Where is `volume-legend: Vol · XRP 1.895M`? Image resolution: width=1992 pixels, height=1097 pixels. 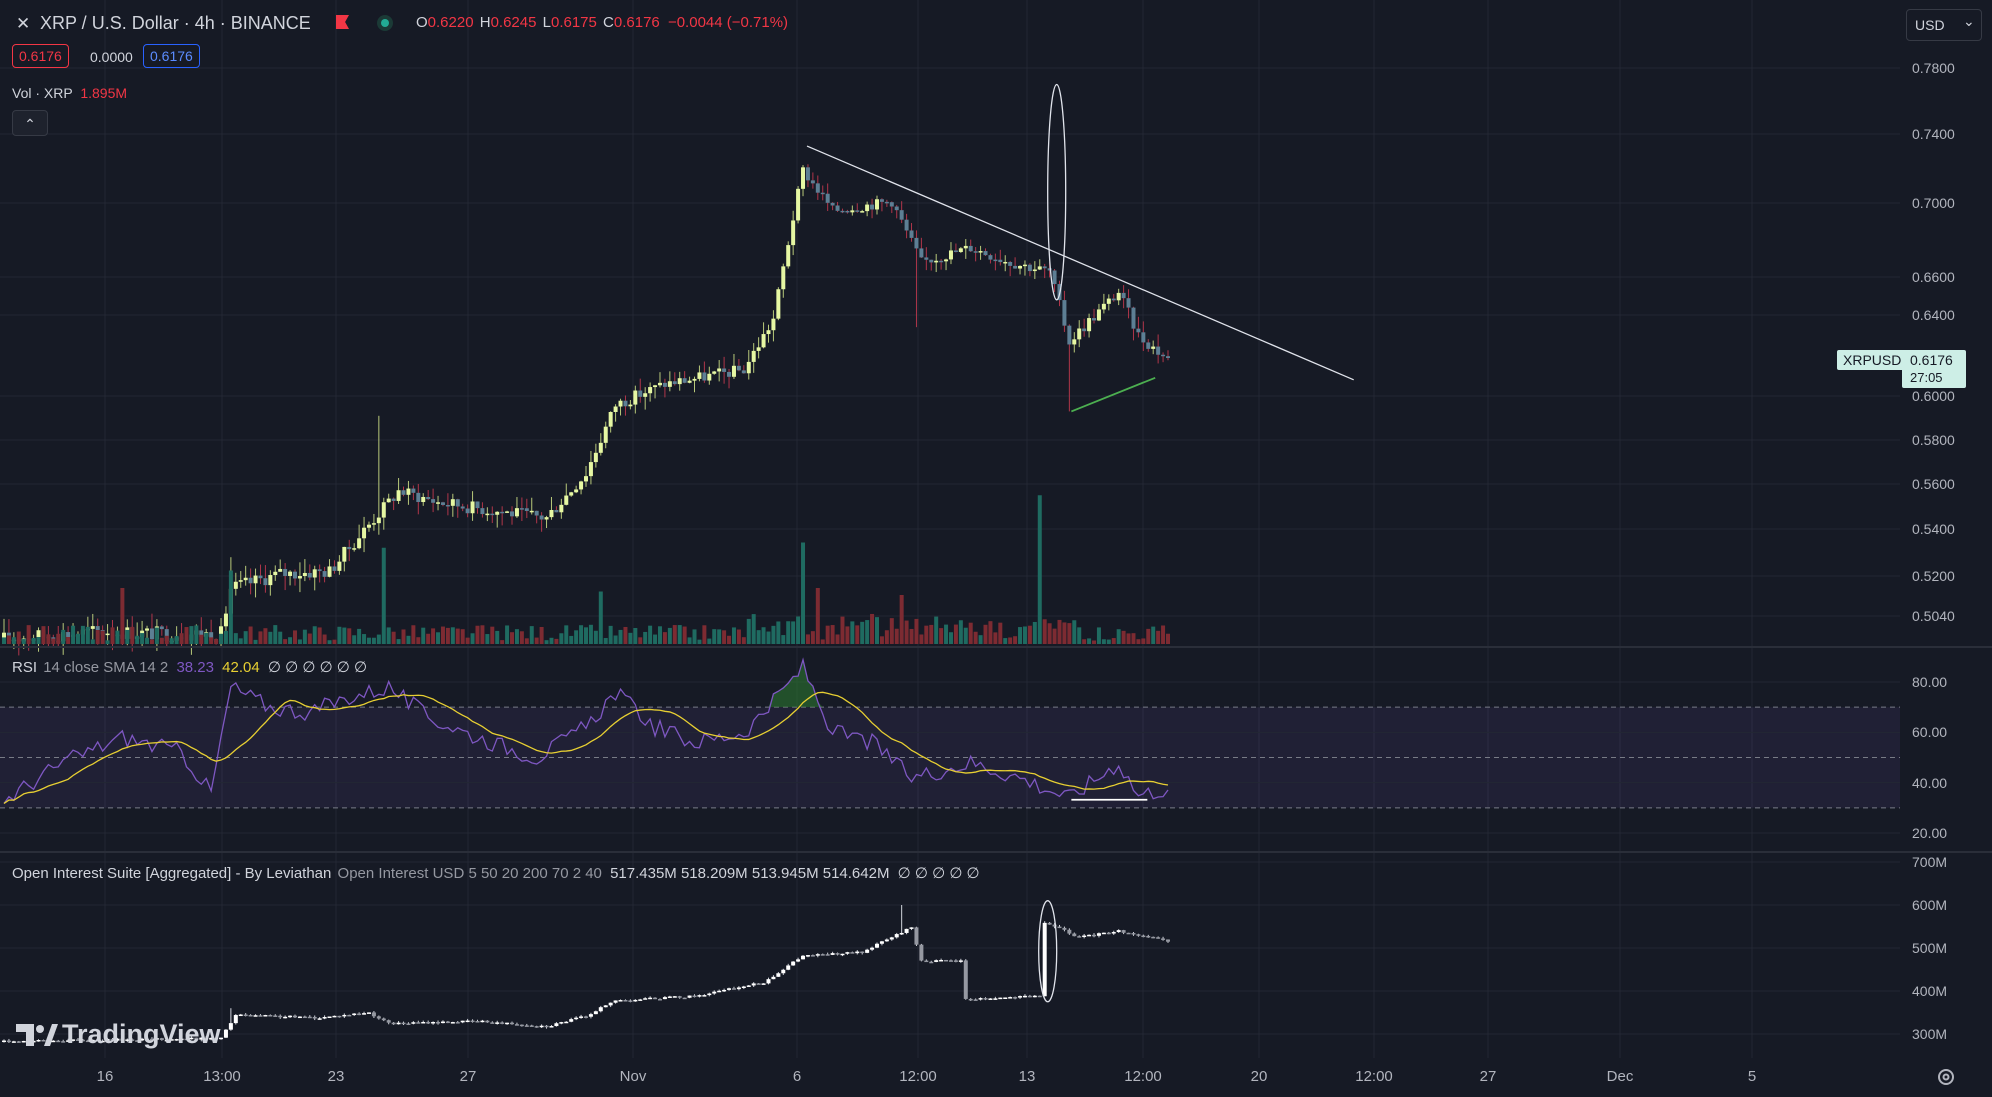
volume-legend: Vol · XRP 1.895M is located at coordinates (70, 93).